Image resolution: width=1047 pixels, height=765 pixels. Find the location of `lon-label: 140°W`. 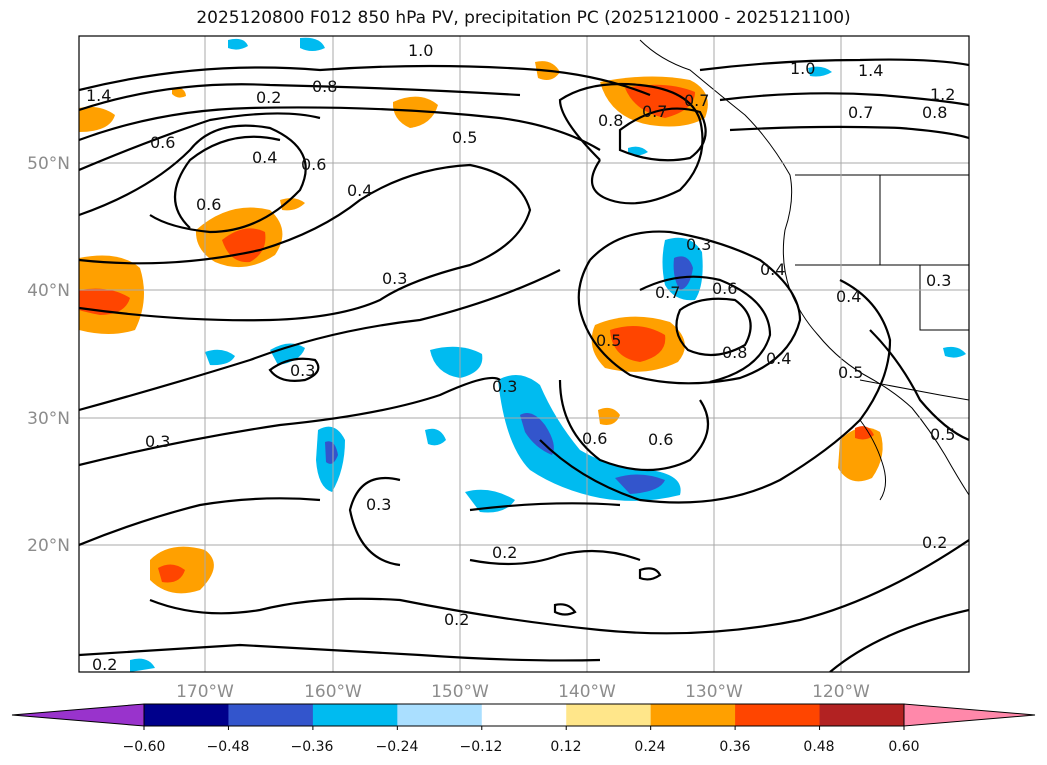

lon-label: 140°W is located at coordinates (587, 692).